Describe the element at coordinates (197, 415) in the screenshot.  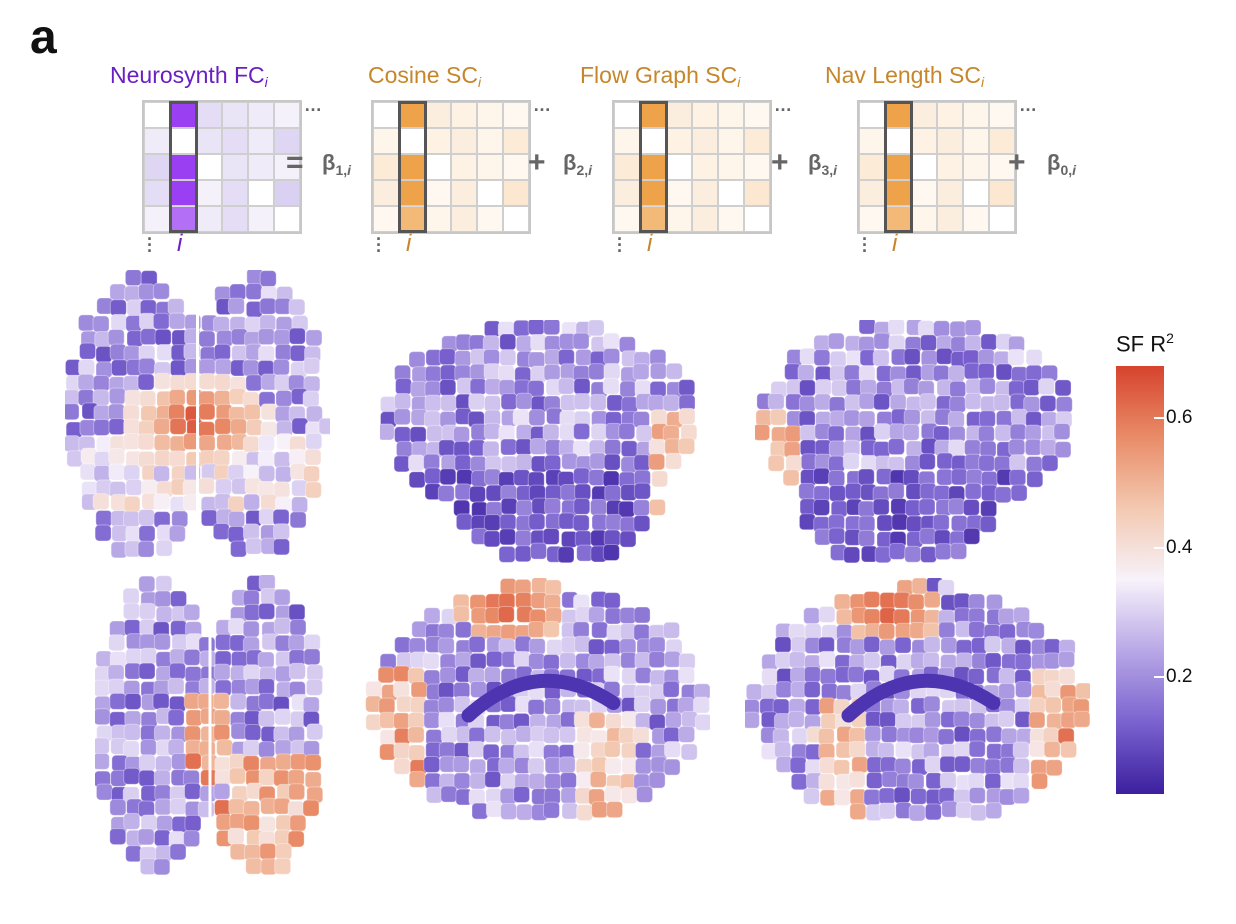
I see `brain-view-dorsal` at that location.